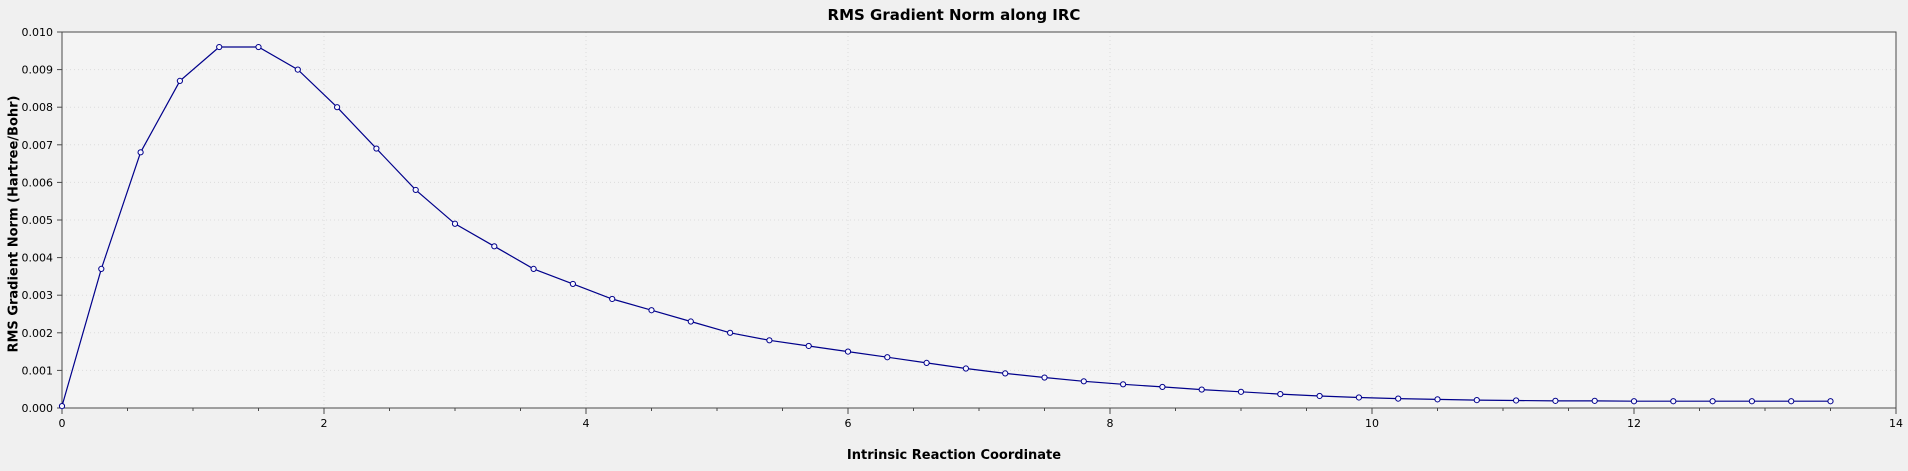 The image size is (1908, 471). I want to click on y-tick-label: 0.005, so click(38, 220).